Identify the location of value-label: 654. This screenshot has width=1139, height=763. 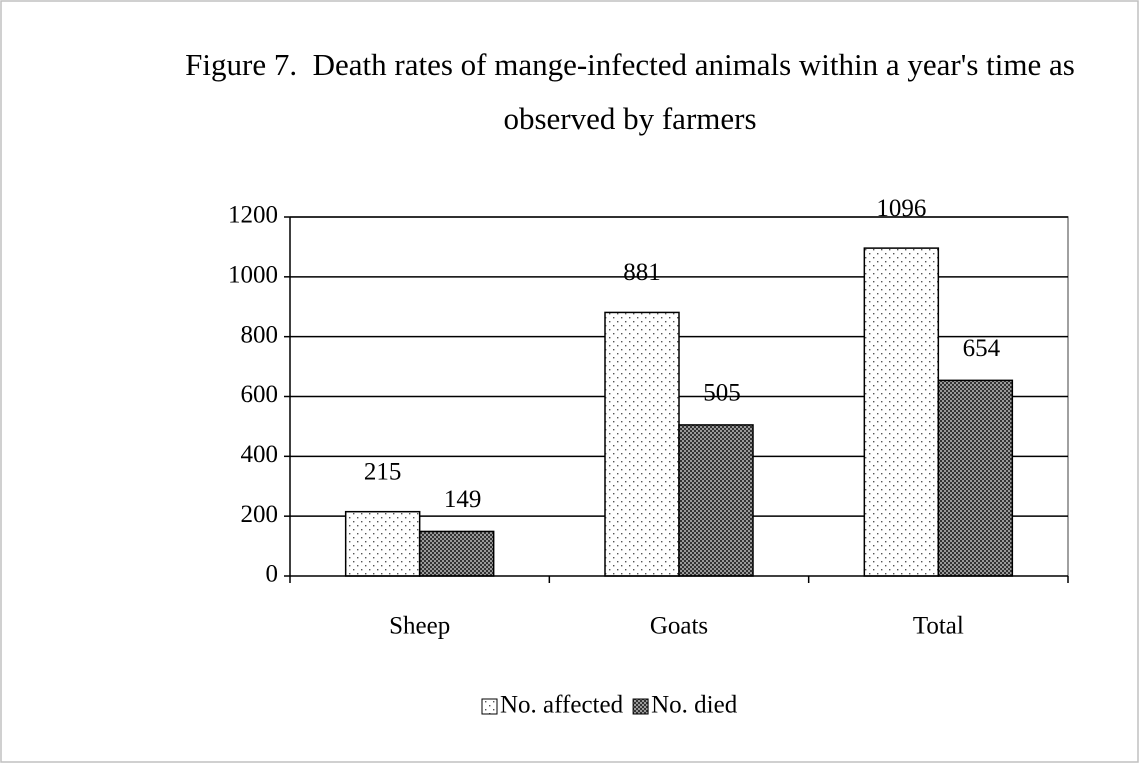
(982, 348).